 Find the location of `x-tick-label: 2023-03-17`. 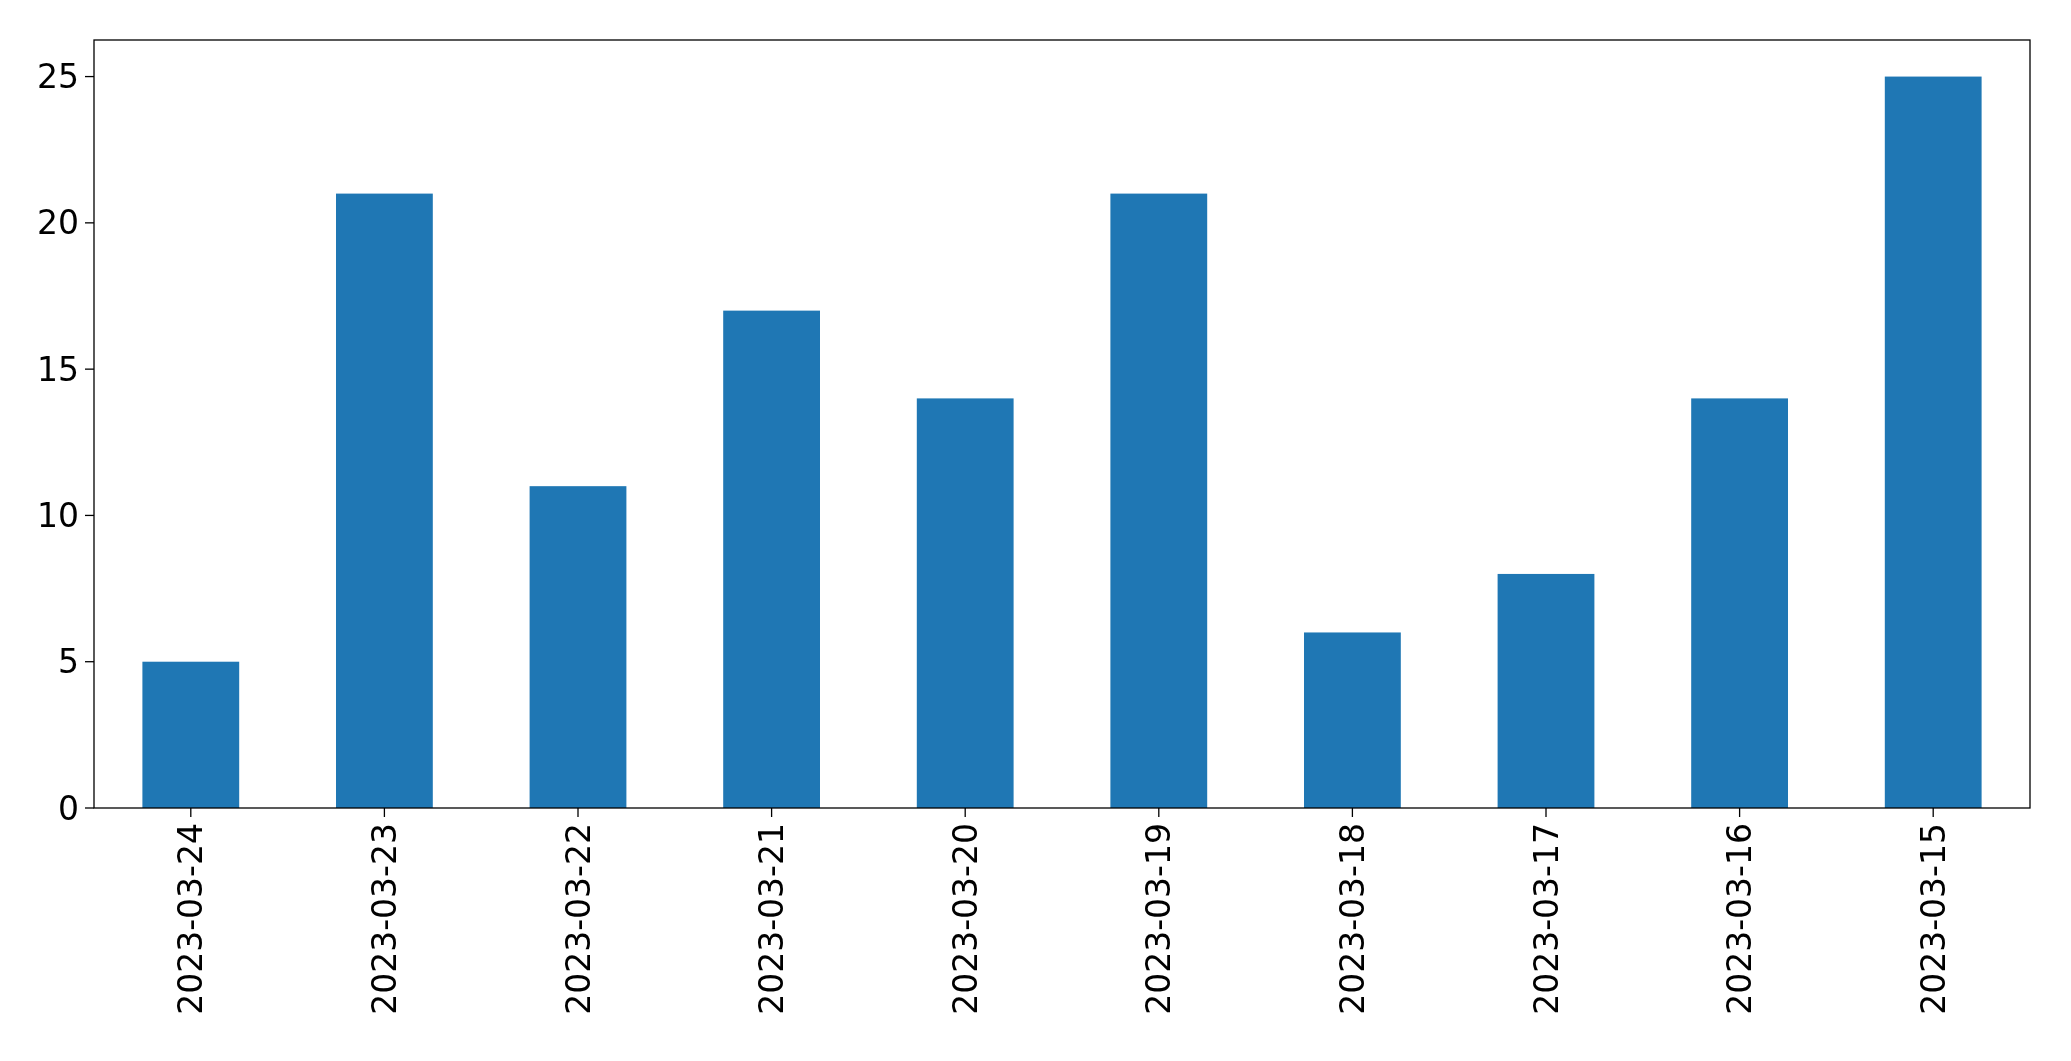

x-tick-label: 2023-03-17 is located at coordinates (1546, 919).